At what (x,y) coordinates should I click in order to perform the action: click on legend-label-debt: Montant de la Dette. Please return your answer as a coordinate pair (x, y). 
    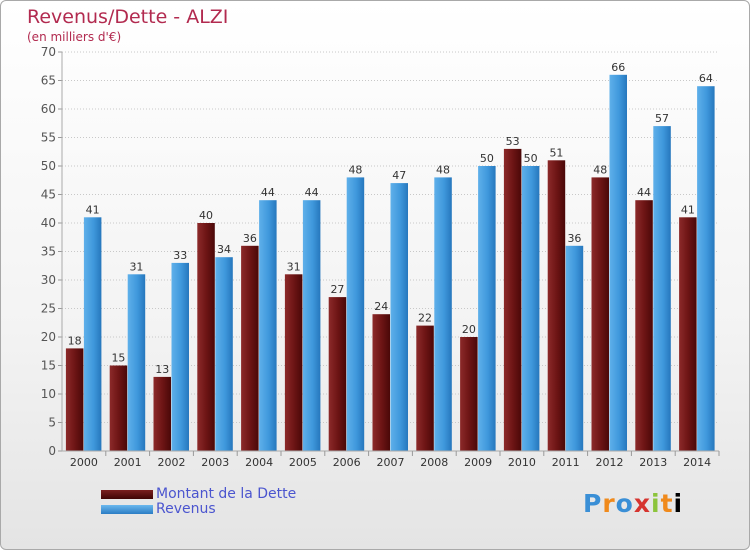
    Looking at the image, I should click on (226, 494).